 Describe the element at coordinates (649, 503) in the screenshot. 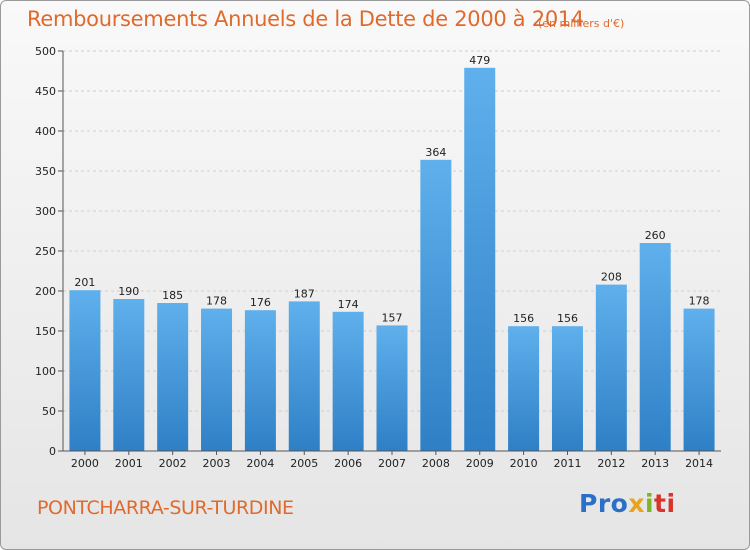

I see `logo-part: i` at that location.